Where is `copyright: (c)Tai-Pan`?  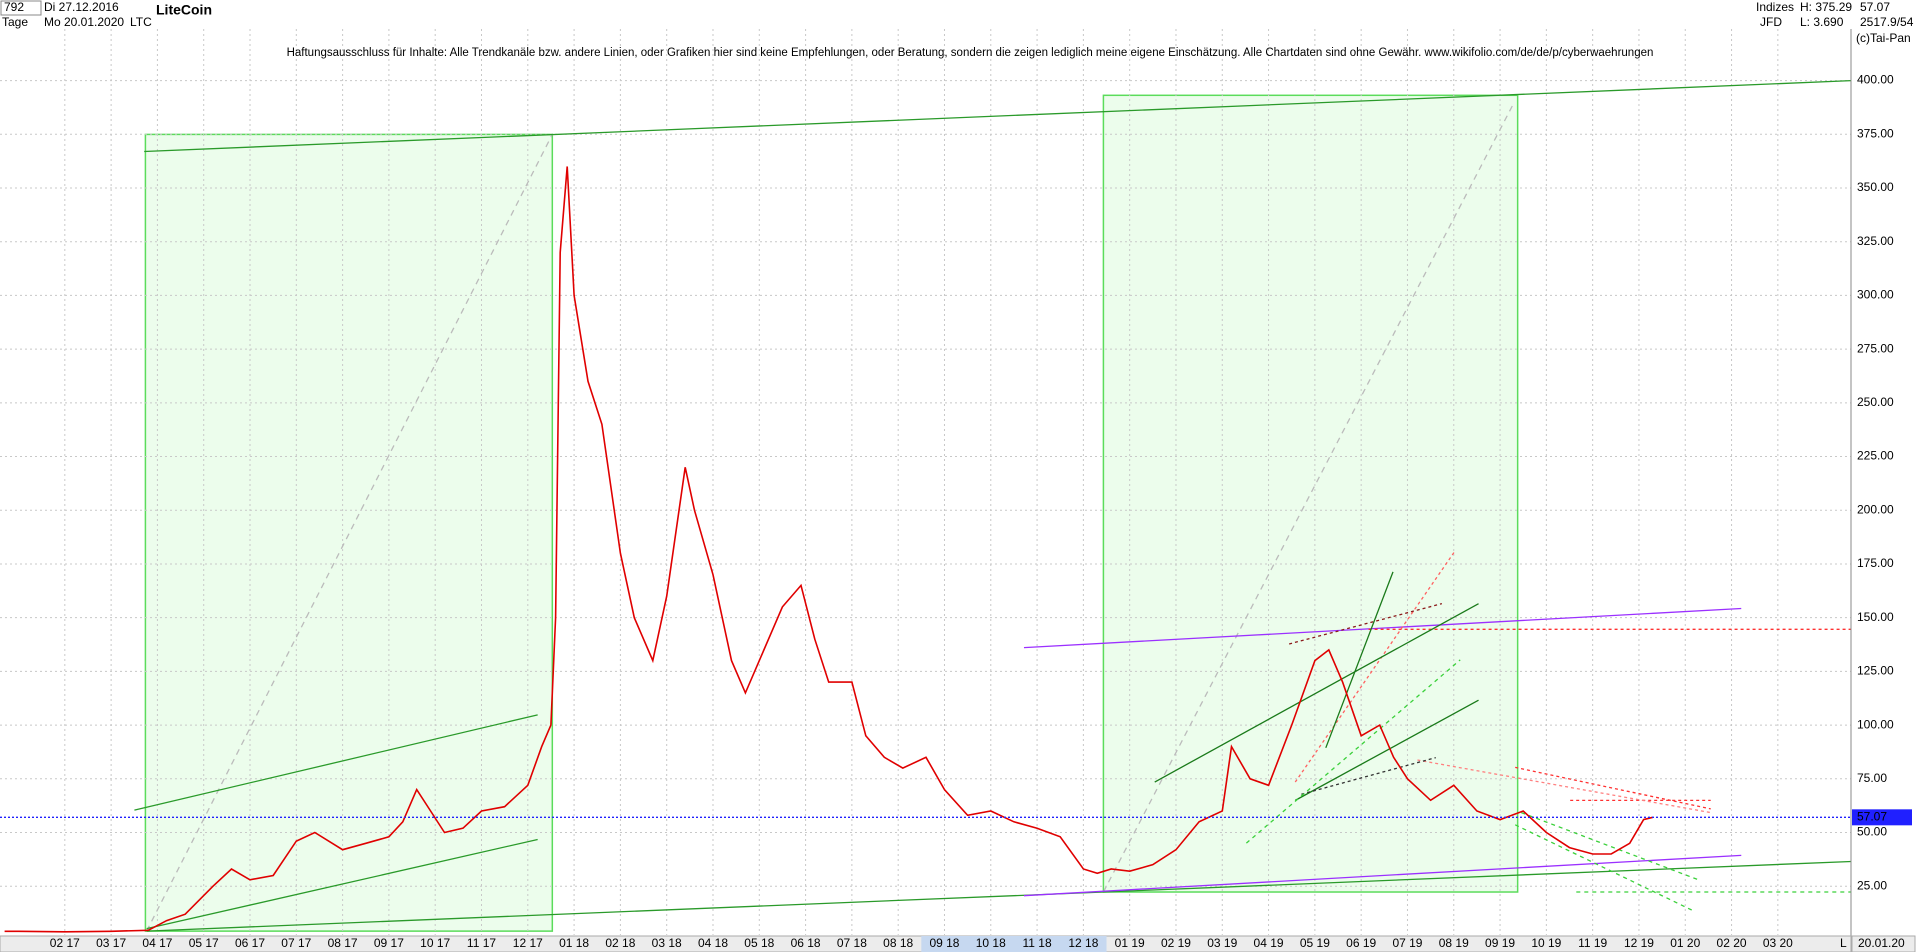 copyright: (c)Tai-Pan is located at coordinates (1883, 38).